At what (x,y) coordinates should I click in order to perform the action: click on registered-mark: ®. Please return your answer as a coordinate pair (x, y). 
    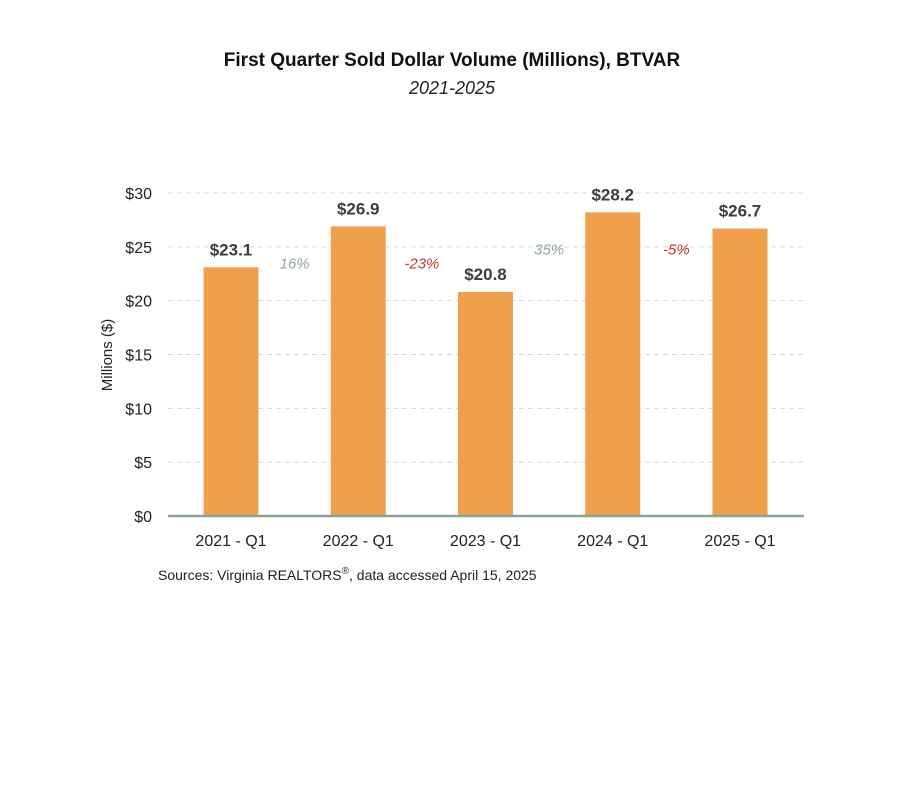
    Looking at the image, I should click on (346, 571).